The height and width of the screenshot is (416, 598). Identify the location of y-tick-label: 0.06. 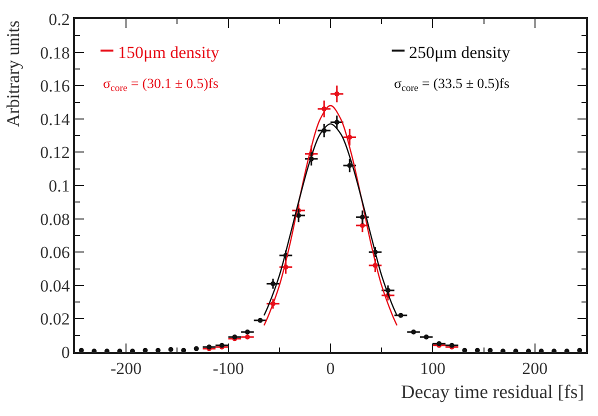
(55, 252).